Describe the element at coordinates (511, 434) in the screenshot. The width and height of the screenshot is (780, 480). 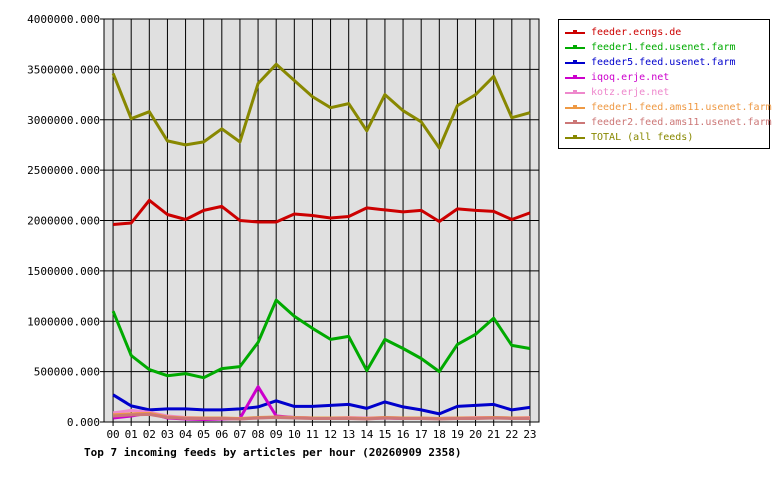
I see `x-tick-label: 22` at that location.